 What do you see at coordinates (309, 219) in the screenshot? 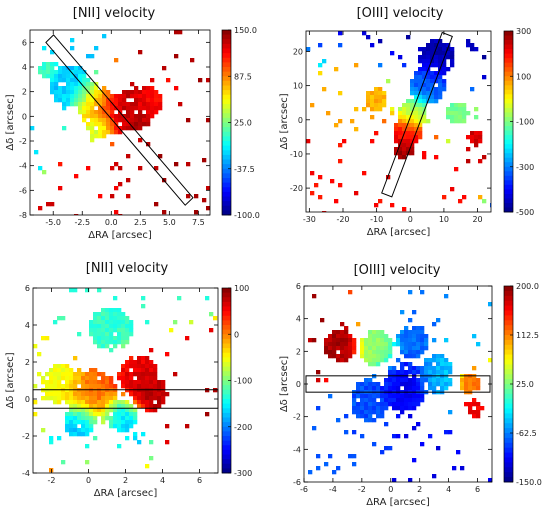
I see `x-tick-label: -30` at bounding box center [309, 219].